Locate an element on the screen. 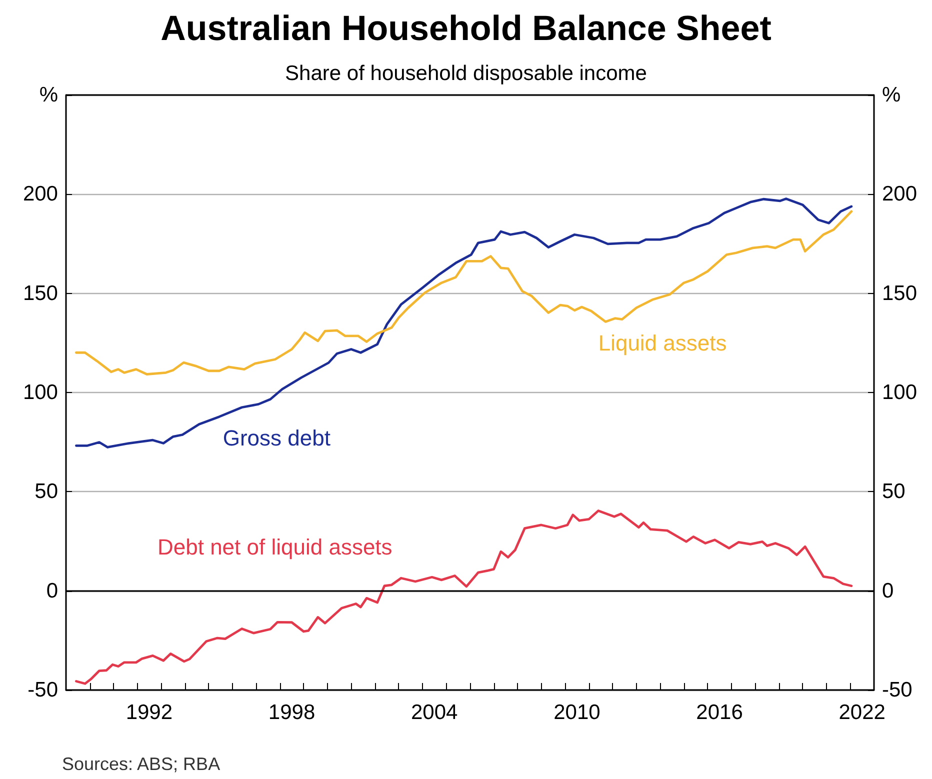 Image resolution: width=932 pixels, height=779 pixels. chart-title: Australian Household Balance Sheet is located at coordinates (466, 28).